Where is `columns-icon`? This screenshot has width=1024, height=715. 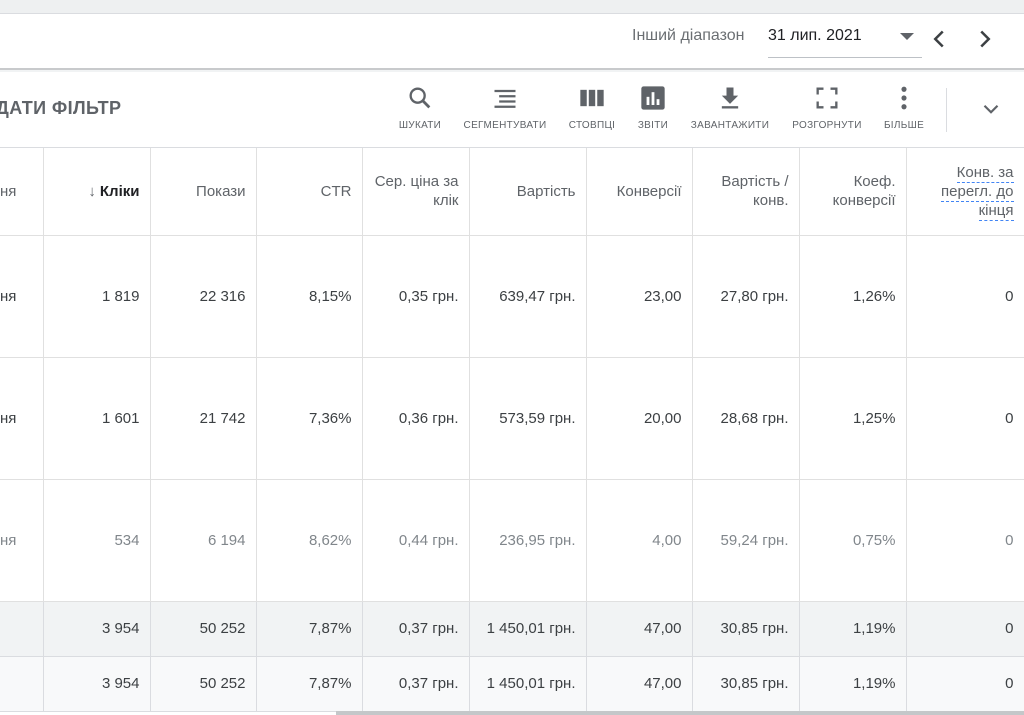 columns-icon is located at coordinates (592, 98).